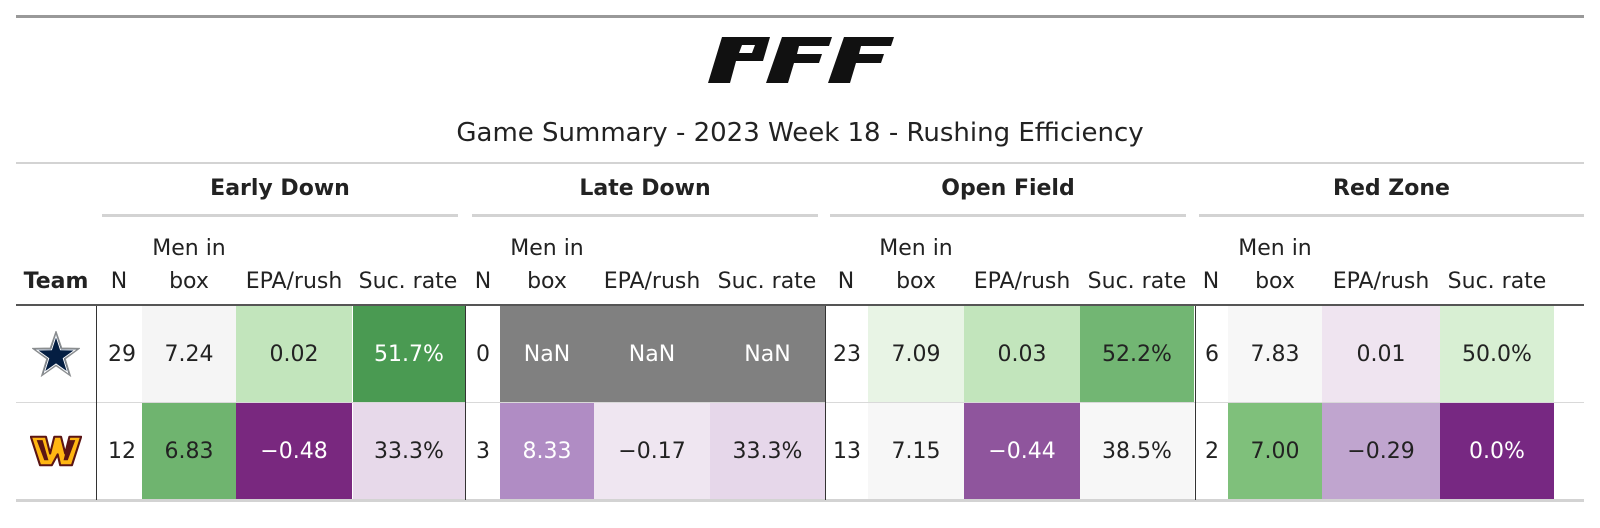  I want to click on col-header-early-box: Men in box, so click(189, 265).